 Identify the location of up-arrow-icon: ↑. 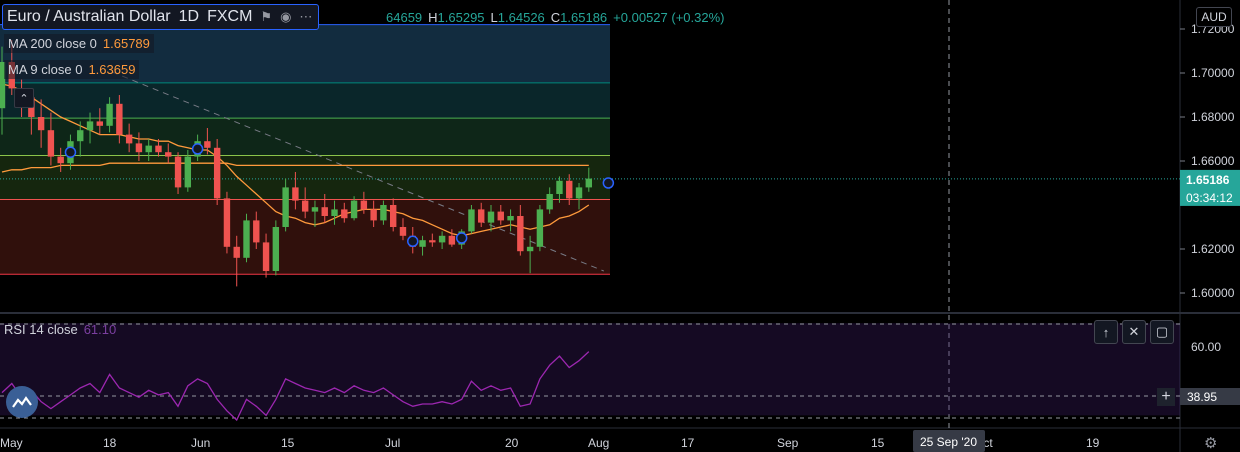
(1106, 332).